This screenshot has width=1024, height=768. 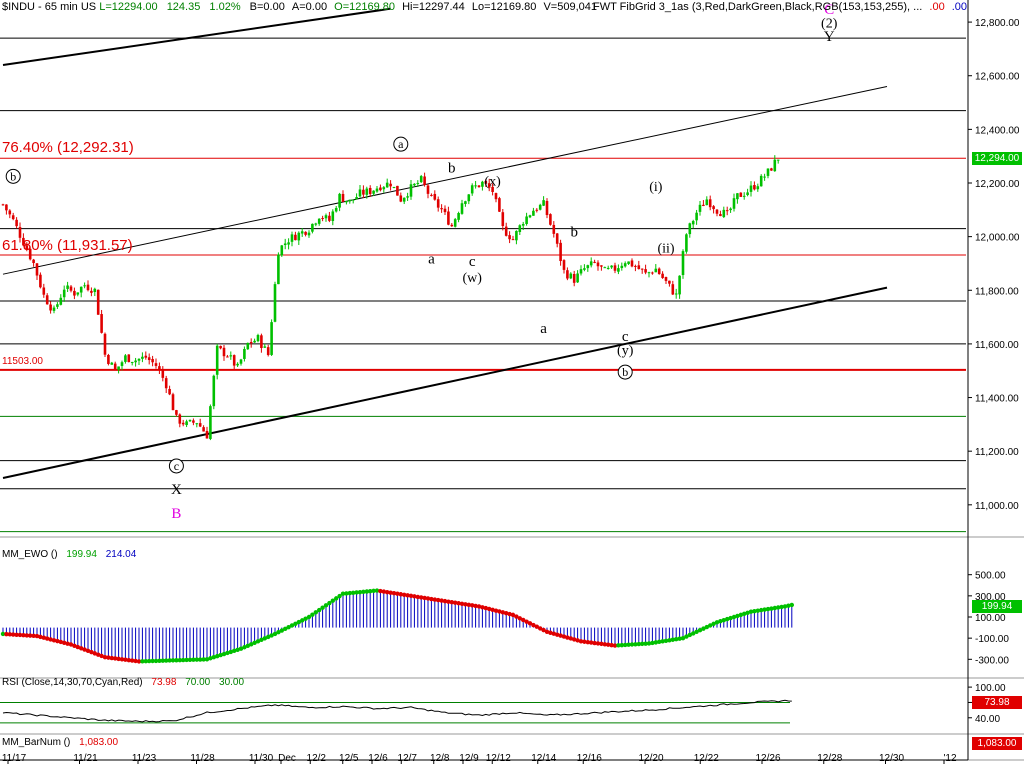 What do you see at coordinates (706, 758) in the screenshot?
I see `x-tick-label: 12/22` at bounding box center [706, 758].